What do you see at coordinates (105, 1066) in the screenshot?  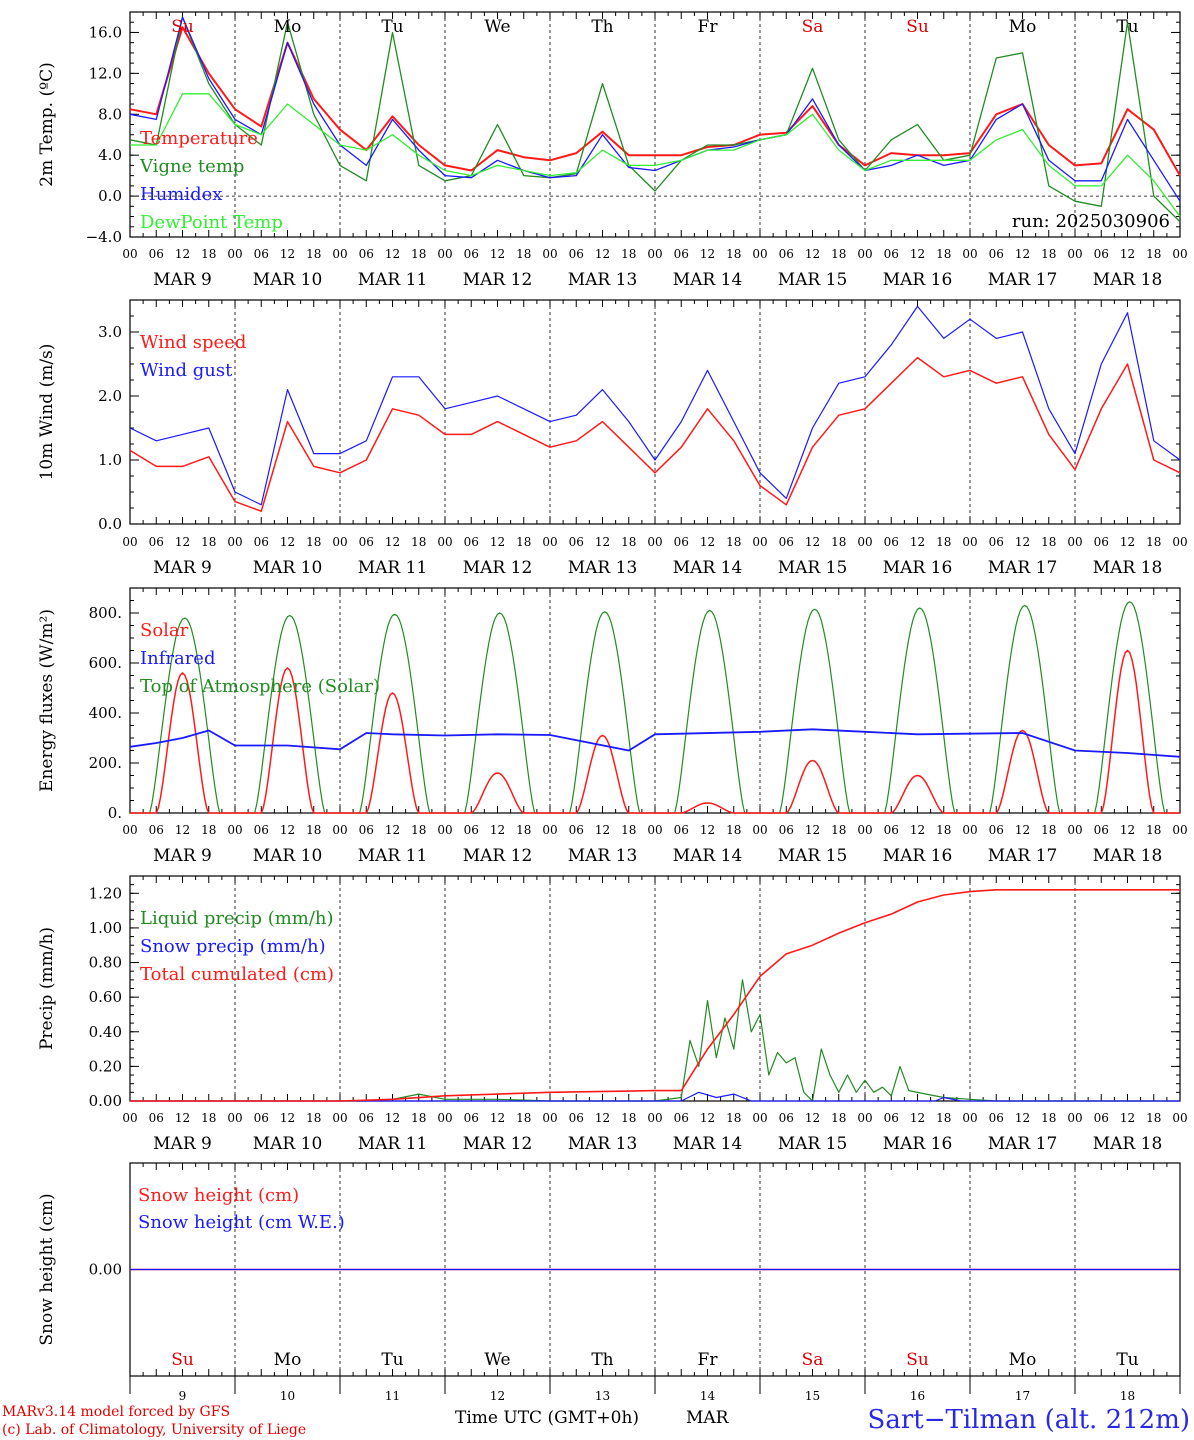 I see `y-tick-label: 0.20` at bounding box center [105, 1066].